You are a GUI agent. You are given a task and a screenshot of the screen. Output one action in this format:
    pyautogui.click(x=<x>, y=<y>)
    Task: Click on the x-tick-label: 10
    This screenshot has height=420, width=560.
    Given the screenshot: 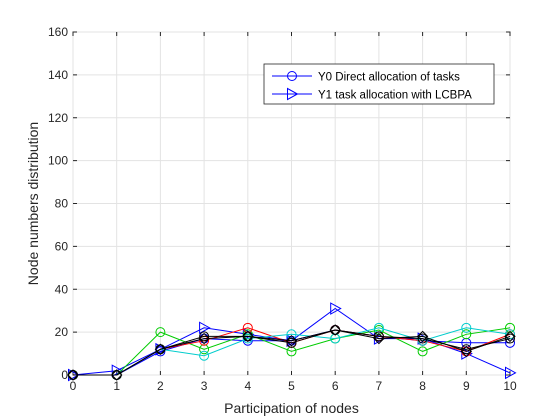 What is the action you would take?
    pyautogui.click(x=510, y=386)
    